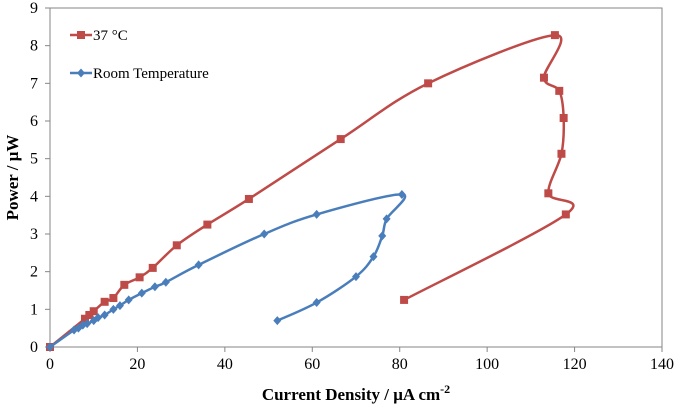  I want to click on x-axis-title-text: Current Density / μA cm-2, so click(356, 393).